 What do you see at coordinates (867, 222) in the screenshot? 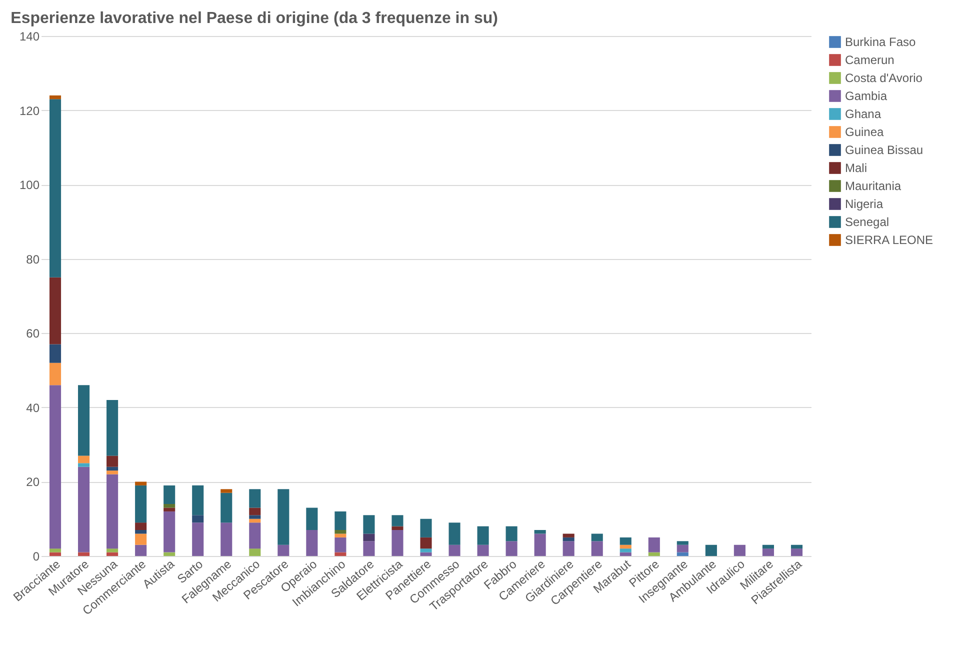
I see `legend-label: Senegal` at bounding box center [867, 222].